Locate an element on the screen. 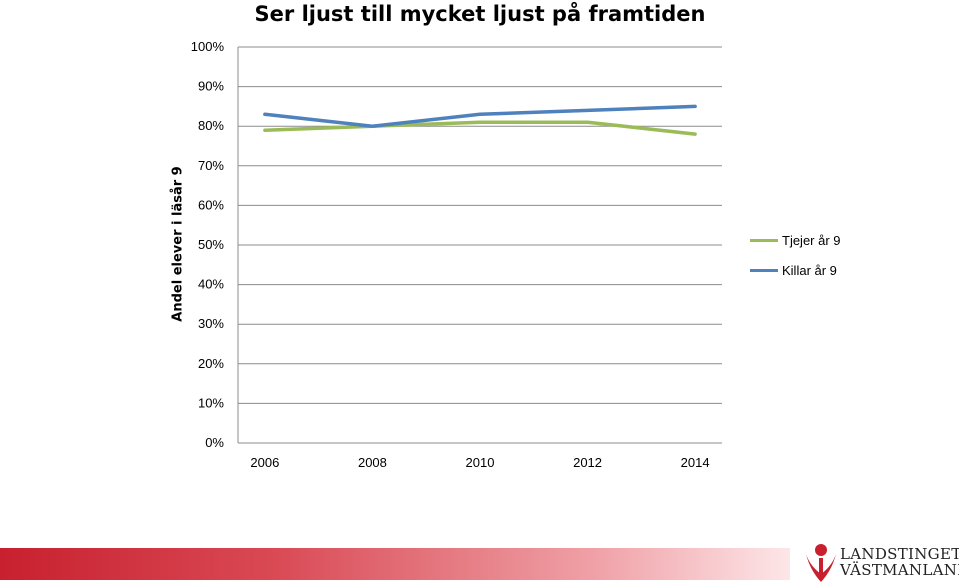 This screenshot has height=584, width=959. landstinget-vastmanland-logo: LANDSTINGET VÄSTMANLAND is located at coordinates (879, 562).